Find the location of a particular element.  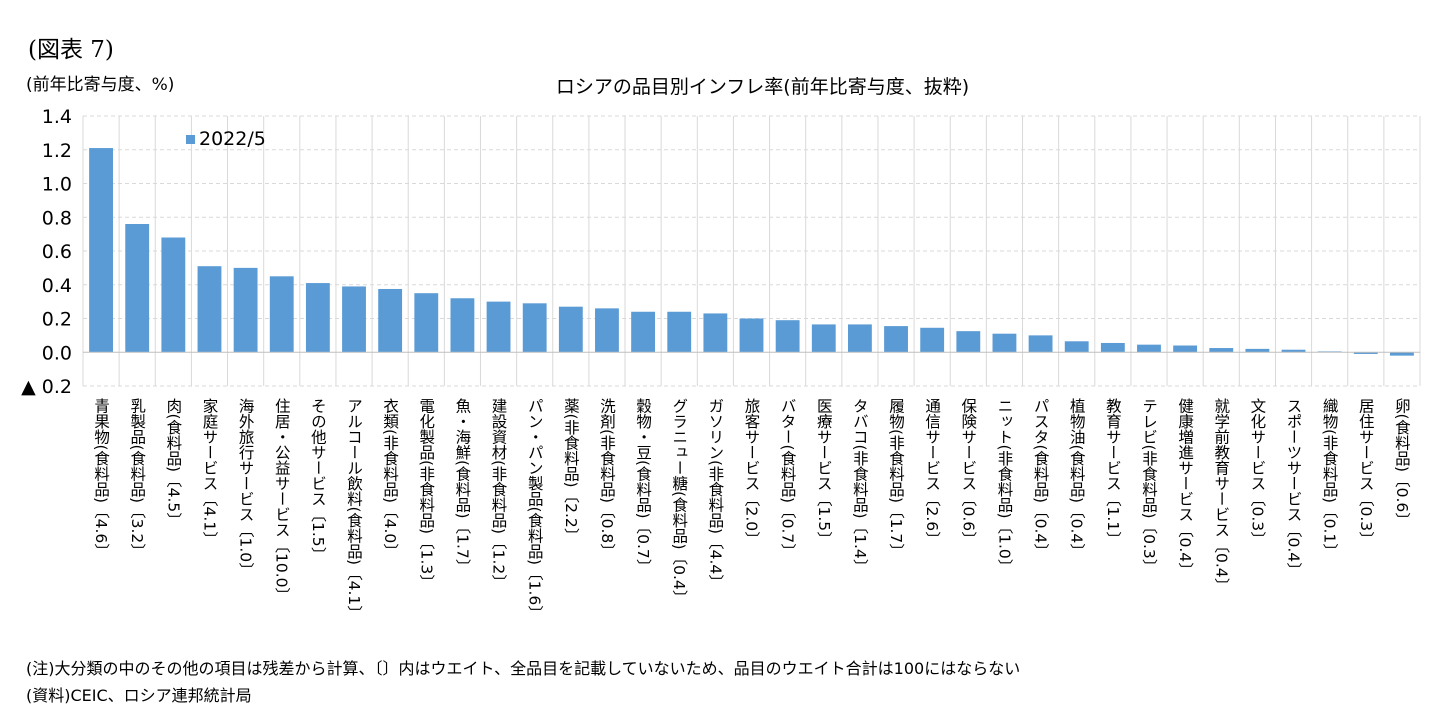

x-tick-label: 海外旅行サービス〔1.0〕 is located at coordinates (245, 488).